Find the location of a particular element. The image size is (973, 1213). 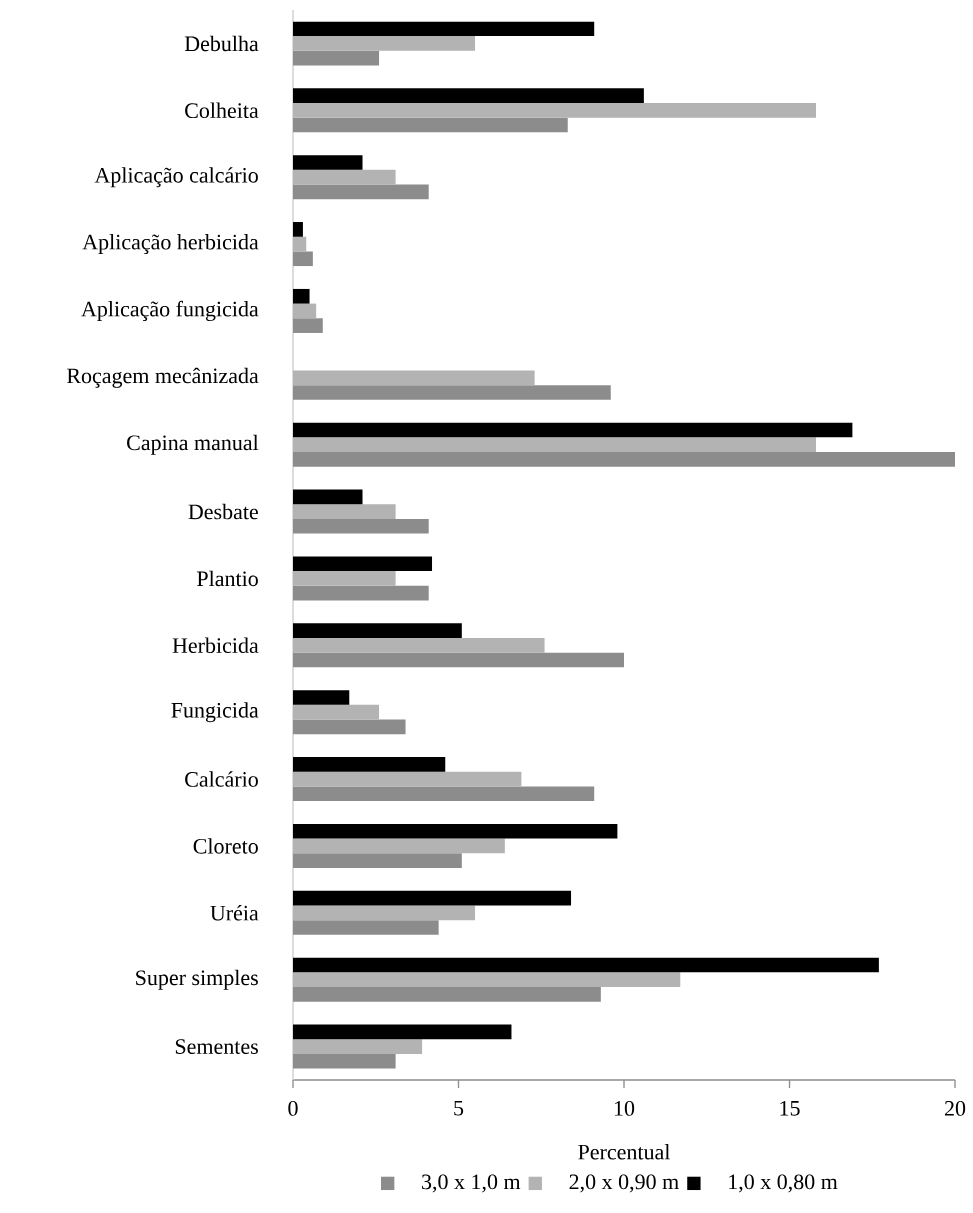

x-tick-label: 0 is located at coordinates (293, 1108).